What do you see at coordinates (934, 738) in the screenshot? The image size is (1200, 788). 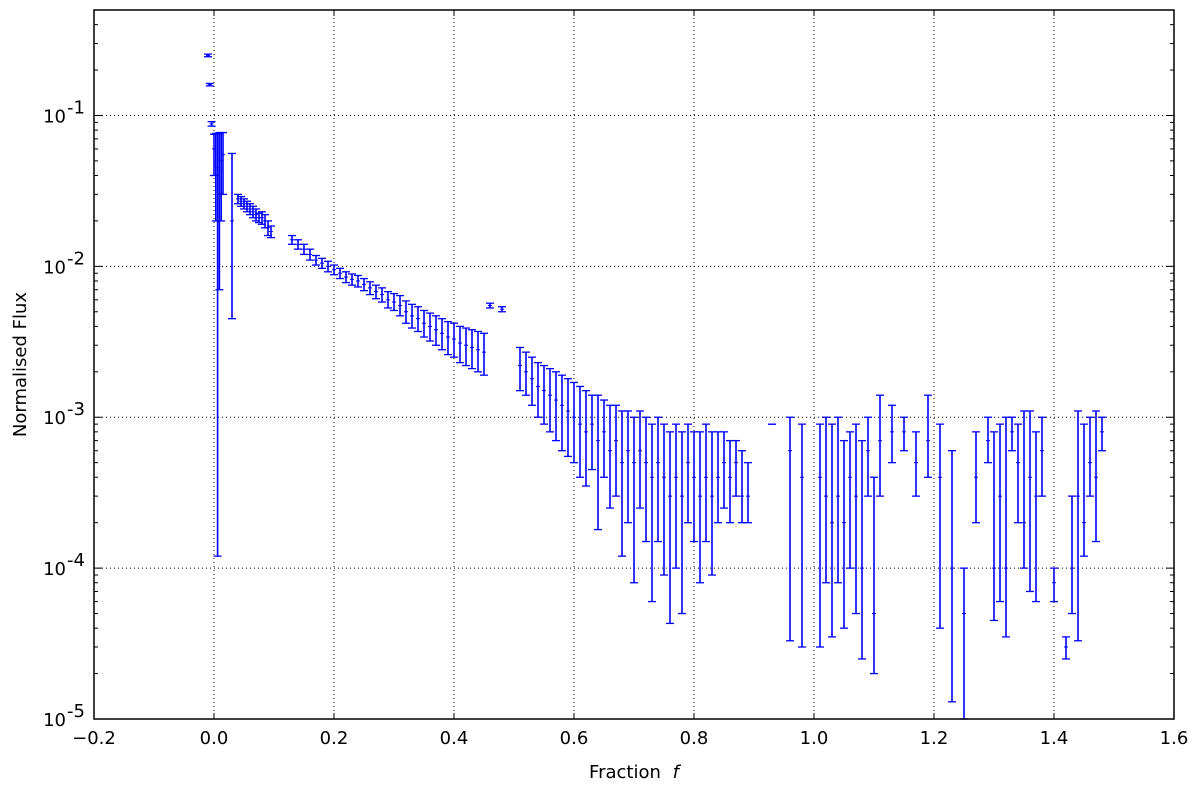 I see `x-tick-label: 1.2` at bounding box center [934, 738].